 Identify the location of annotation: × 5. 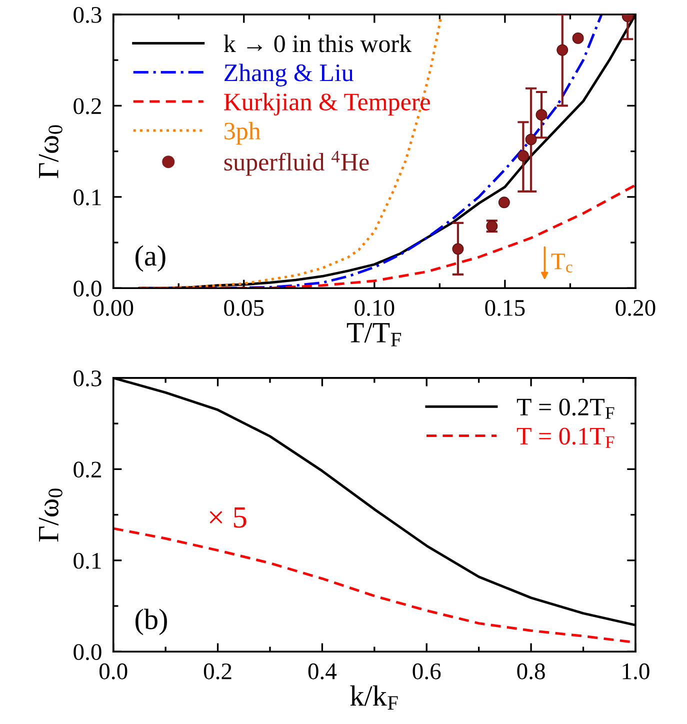
(228, 517).